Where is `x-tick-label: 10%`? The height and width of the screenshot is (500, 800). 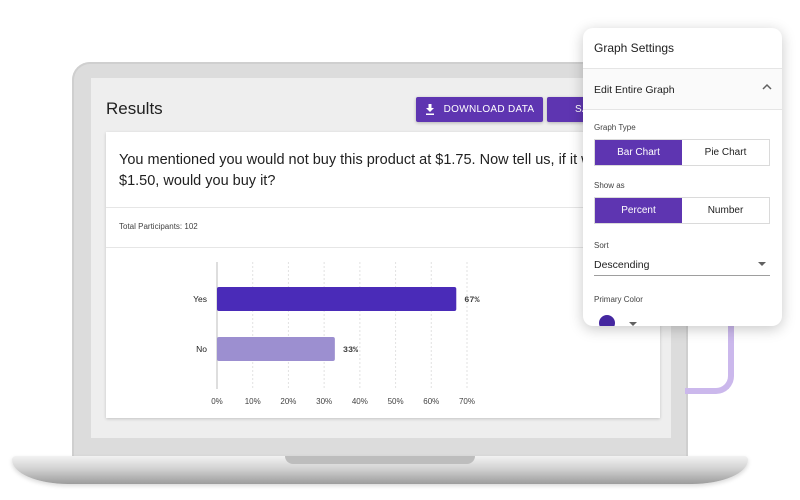
x-tick-label: 10% is located at coordinates (253, 401).